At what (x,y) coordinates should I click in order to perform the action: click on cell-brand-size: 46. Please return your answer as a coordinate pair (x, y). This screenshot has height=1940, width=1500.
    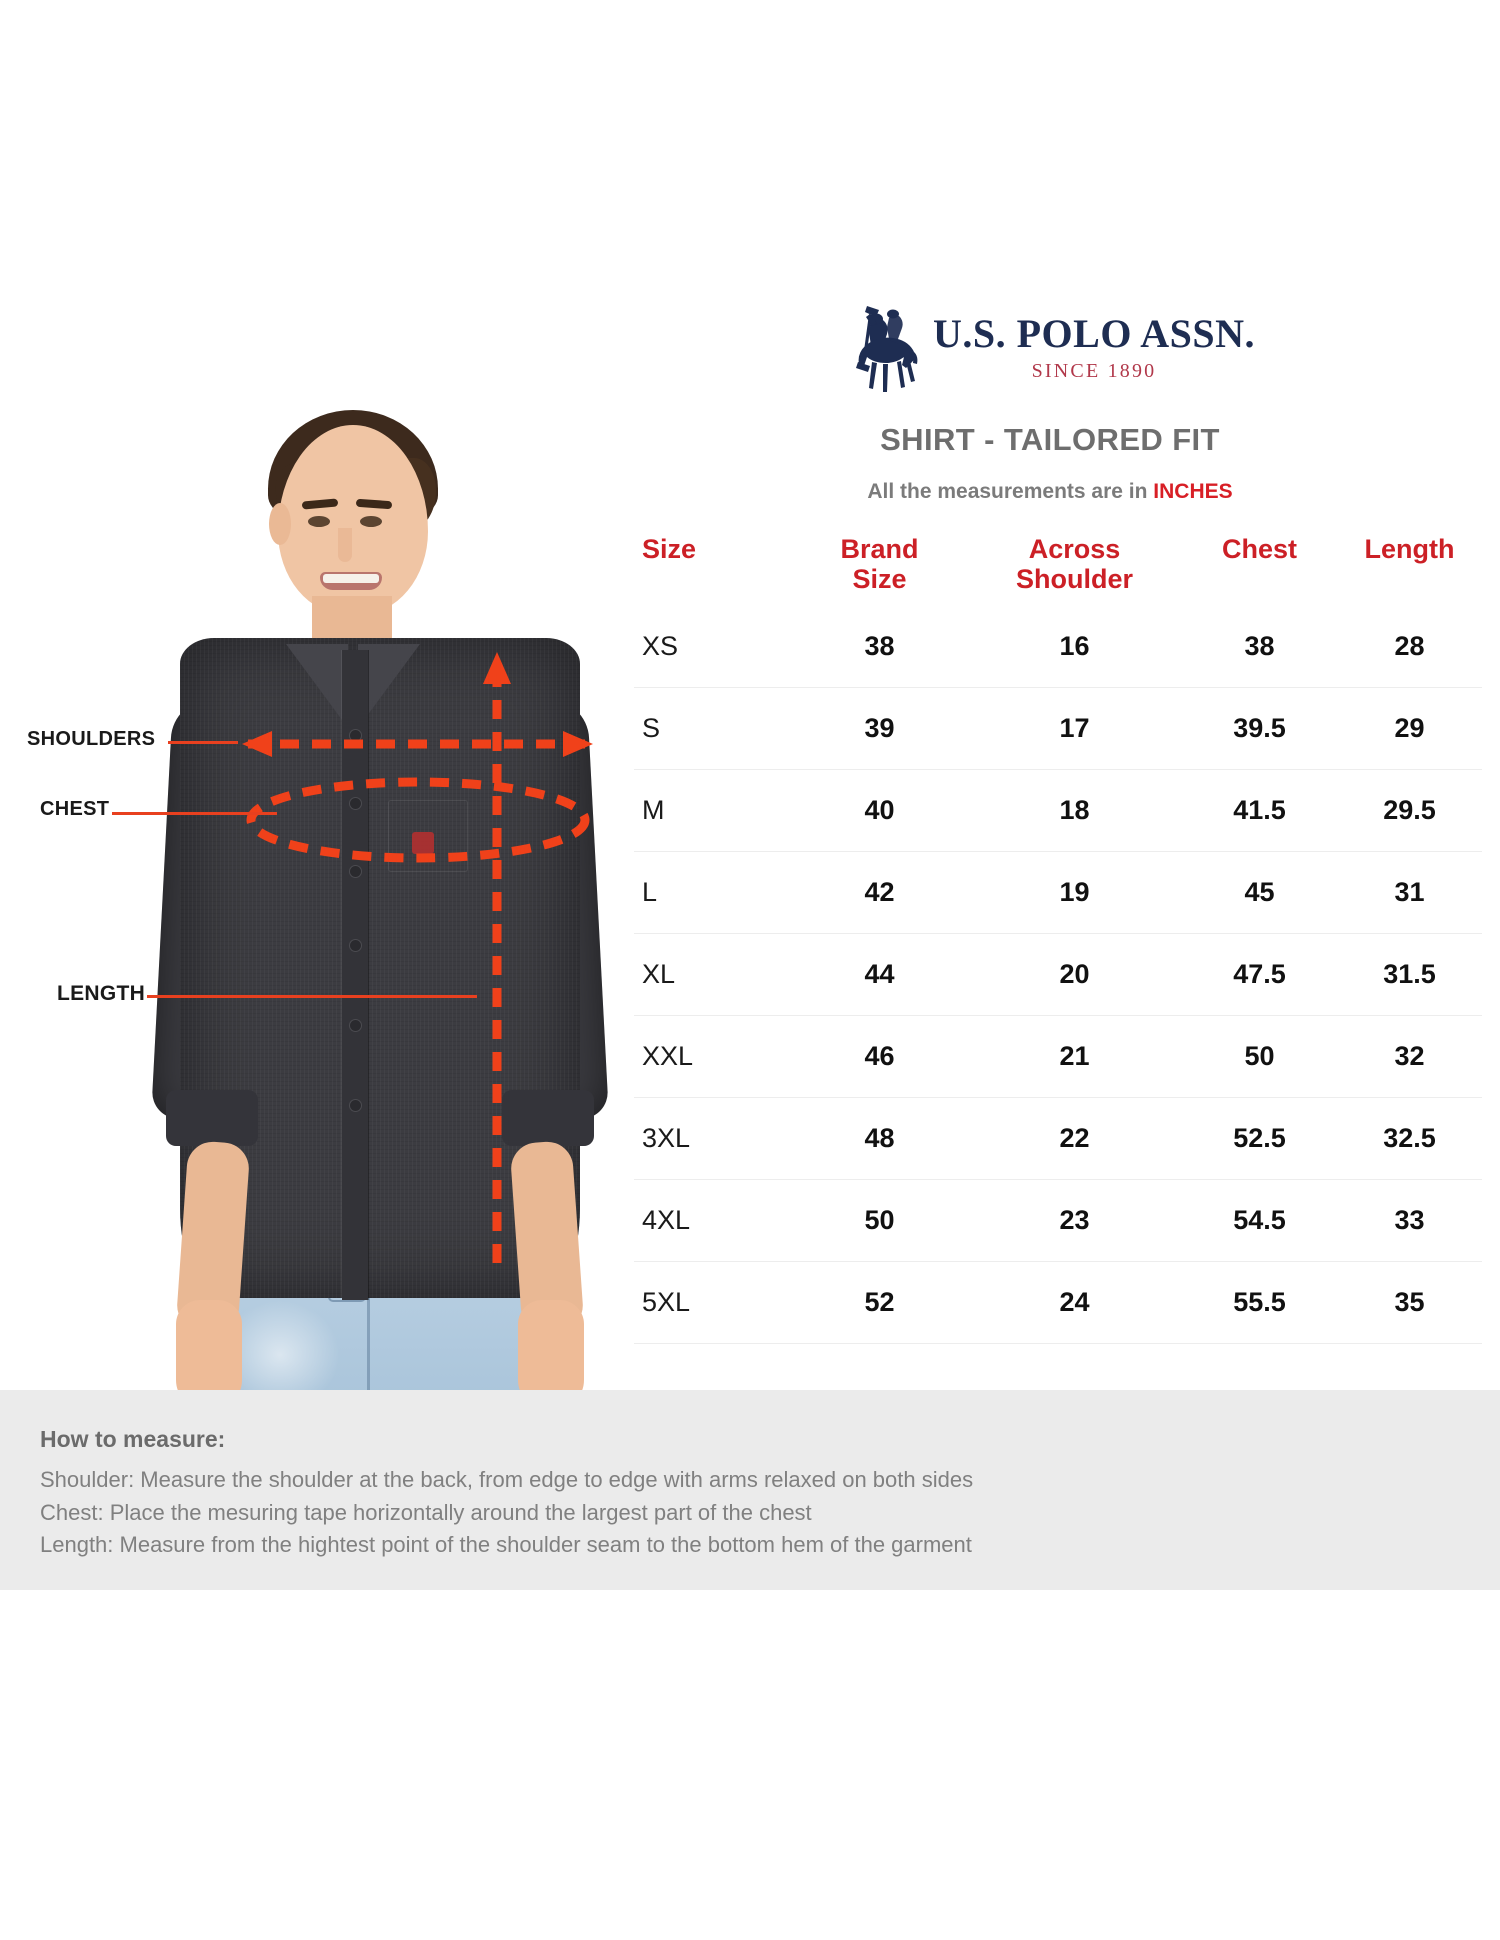
    Looking at the image, I should click on (879, 1057).